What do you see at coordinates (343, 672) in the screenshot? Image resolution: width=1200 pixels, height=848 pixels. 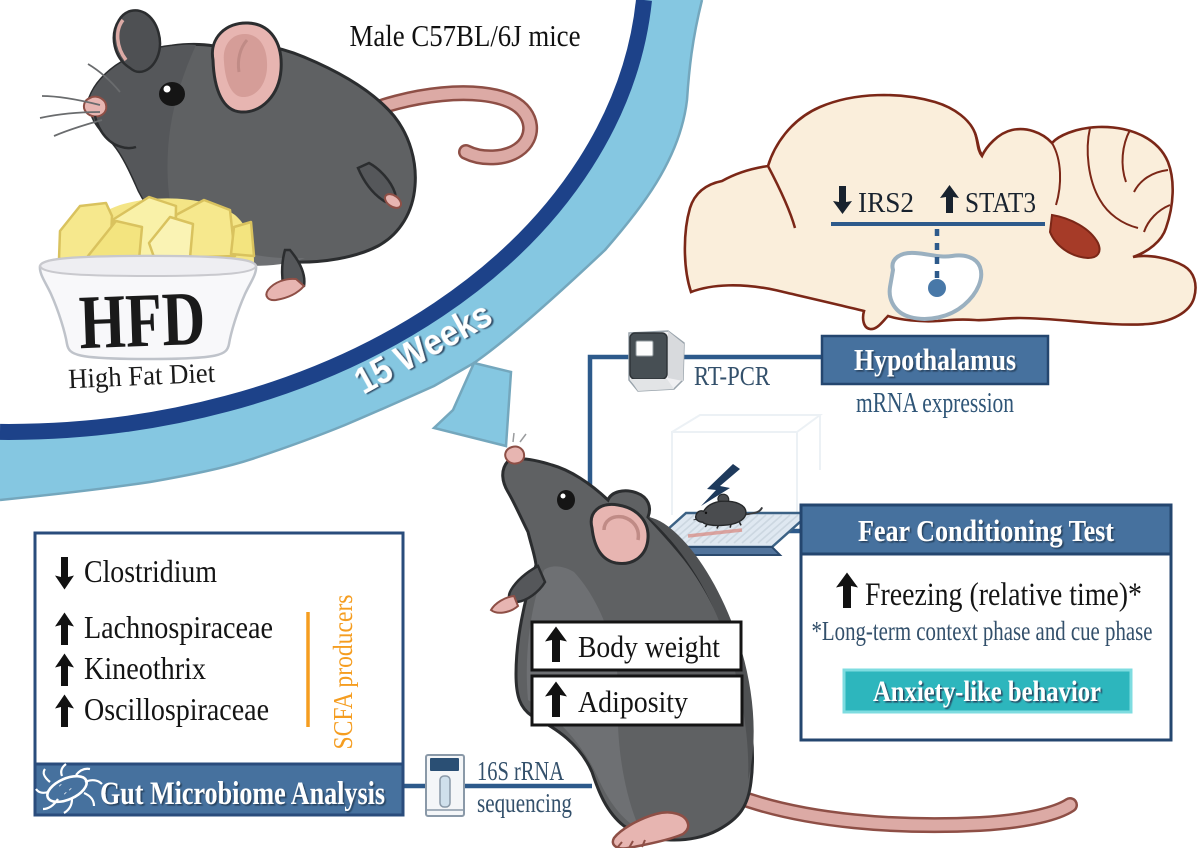 I see `svg-text: SCFA producers` at bounding box center [343, 672].